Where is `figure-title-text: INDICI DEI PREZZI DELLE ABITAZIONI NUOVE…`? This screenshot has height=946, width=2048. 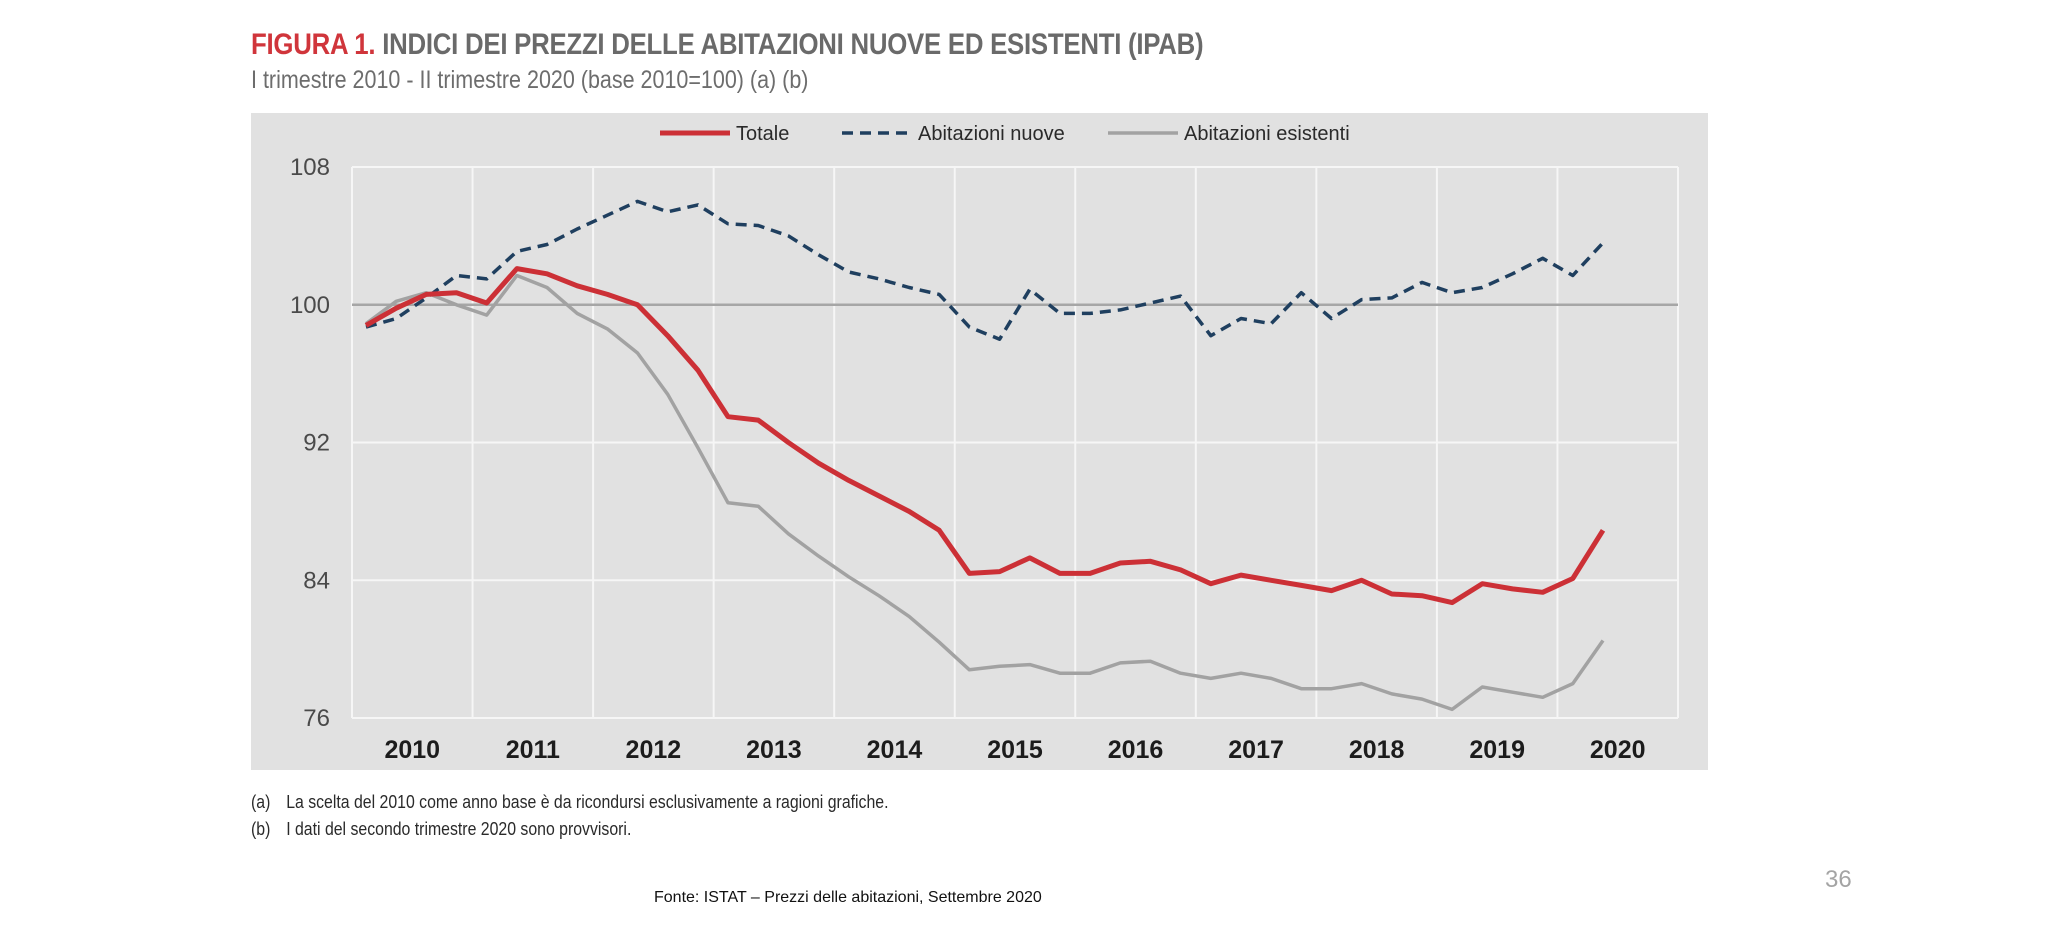
figure-title-text: INDICI DEI PREZZI DELLE ABITAZIONI NUOVE… is located at coordinates (793, 44).